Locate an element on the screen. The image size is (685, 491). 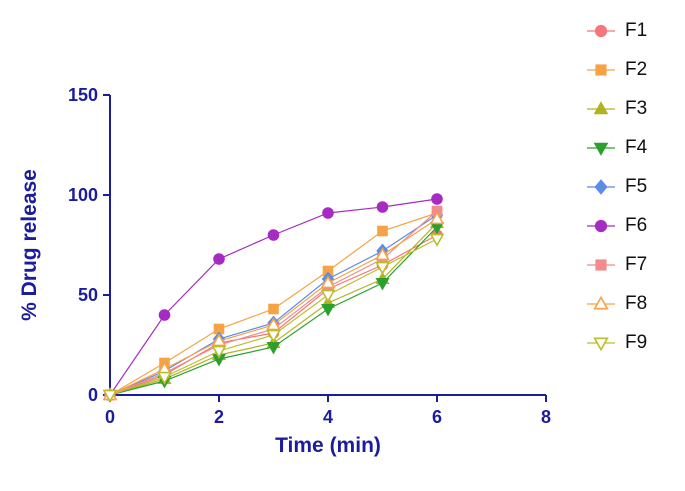
y-tick-label: 150 is located at coordinates (83, 95).